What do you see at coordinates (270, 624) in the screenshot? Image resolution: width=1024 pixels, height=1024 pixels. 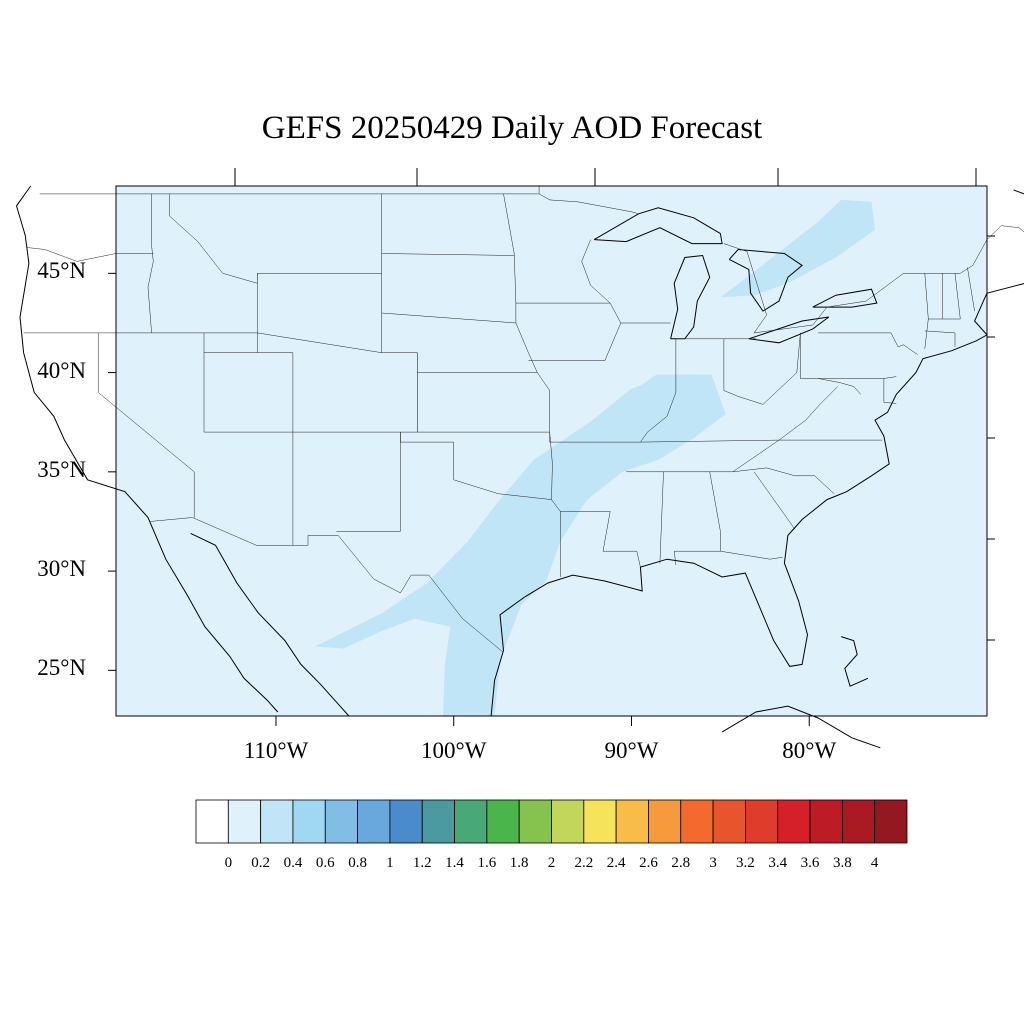 I see `coastline-gulf-of-california` at bounding box center [270, 624].